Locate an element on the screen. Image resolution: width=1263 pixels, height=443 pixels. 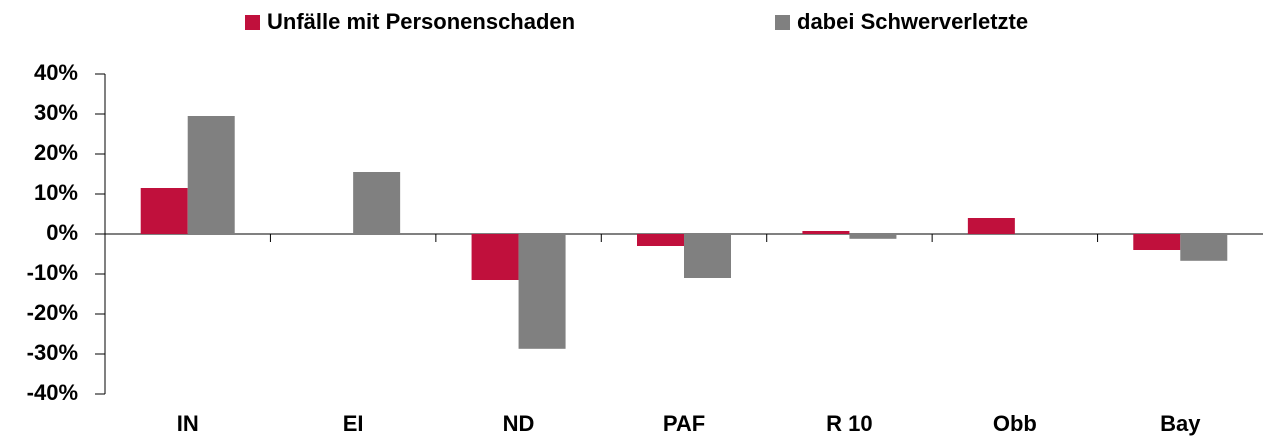
y-tick-label: 0% is located at coordinates (62, 232).